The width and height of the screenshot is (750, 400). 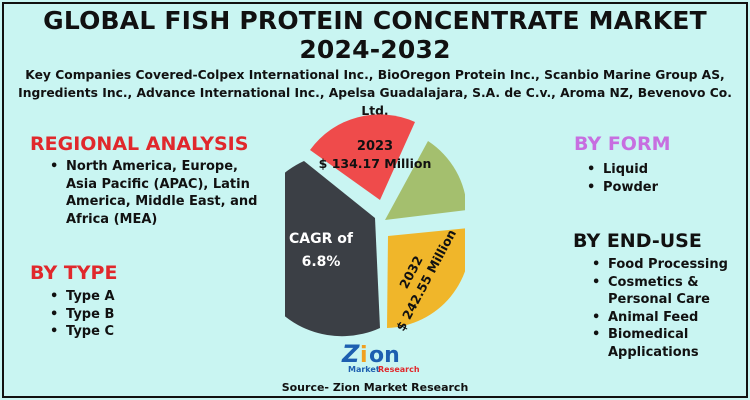 I want to click on list-item: Type B, so click(x=121, y=315).